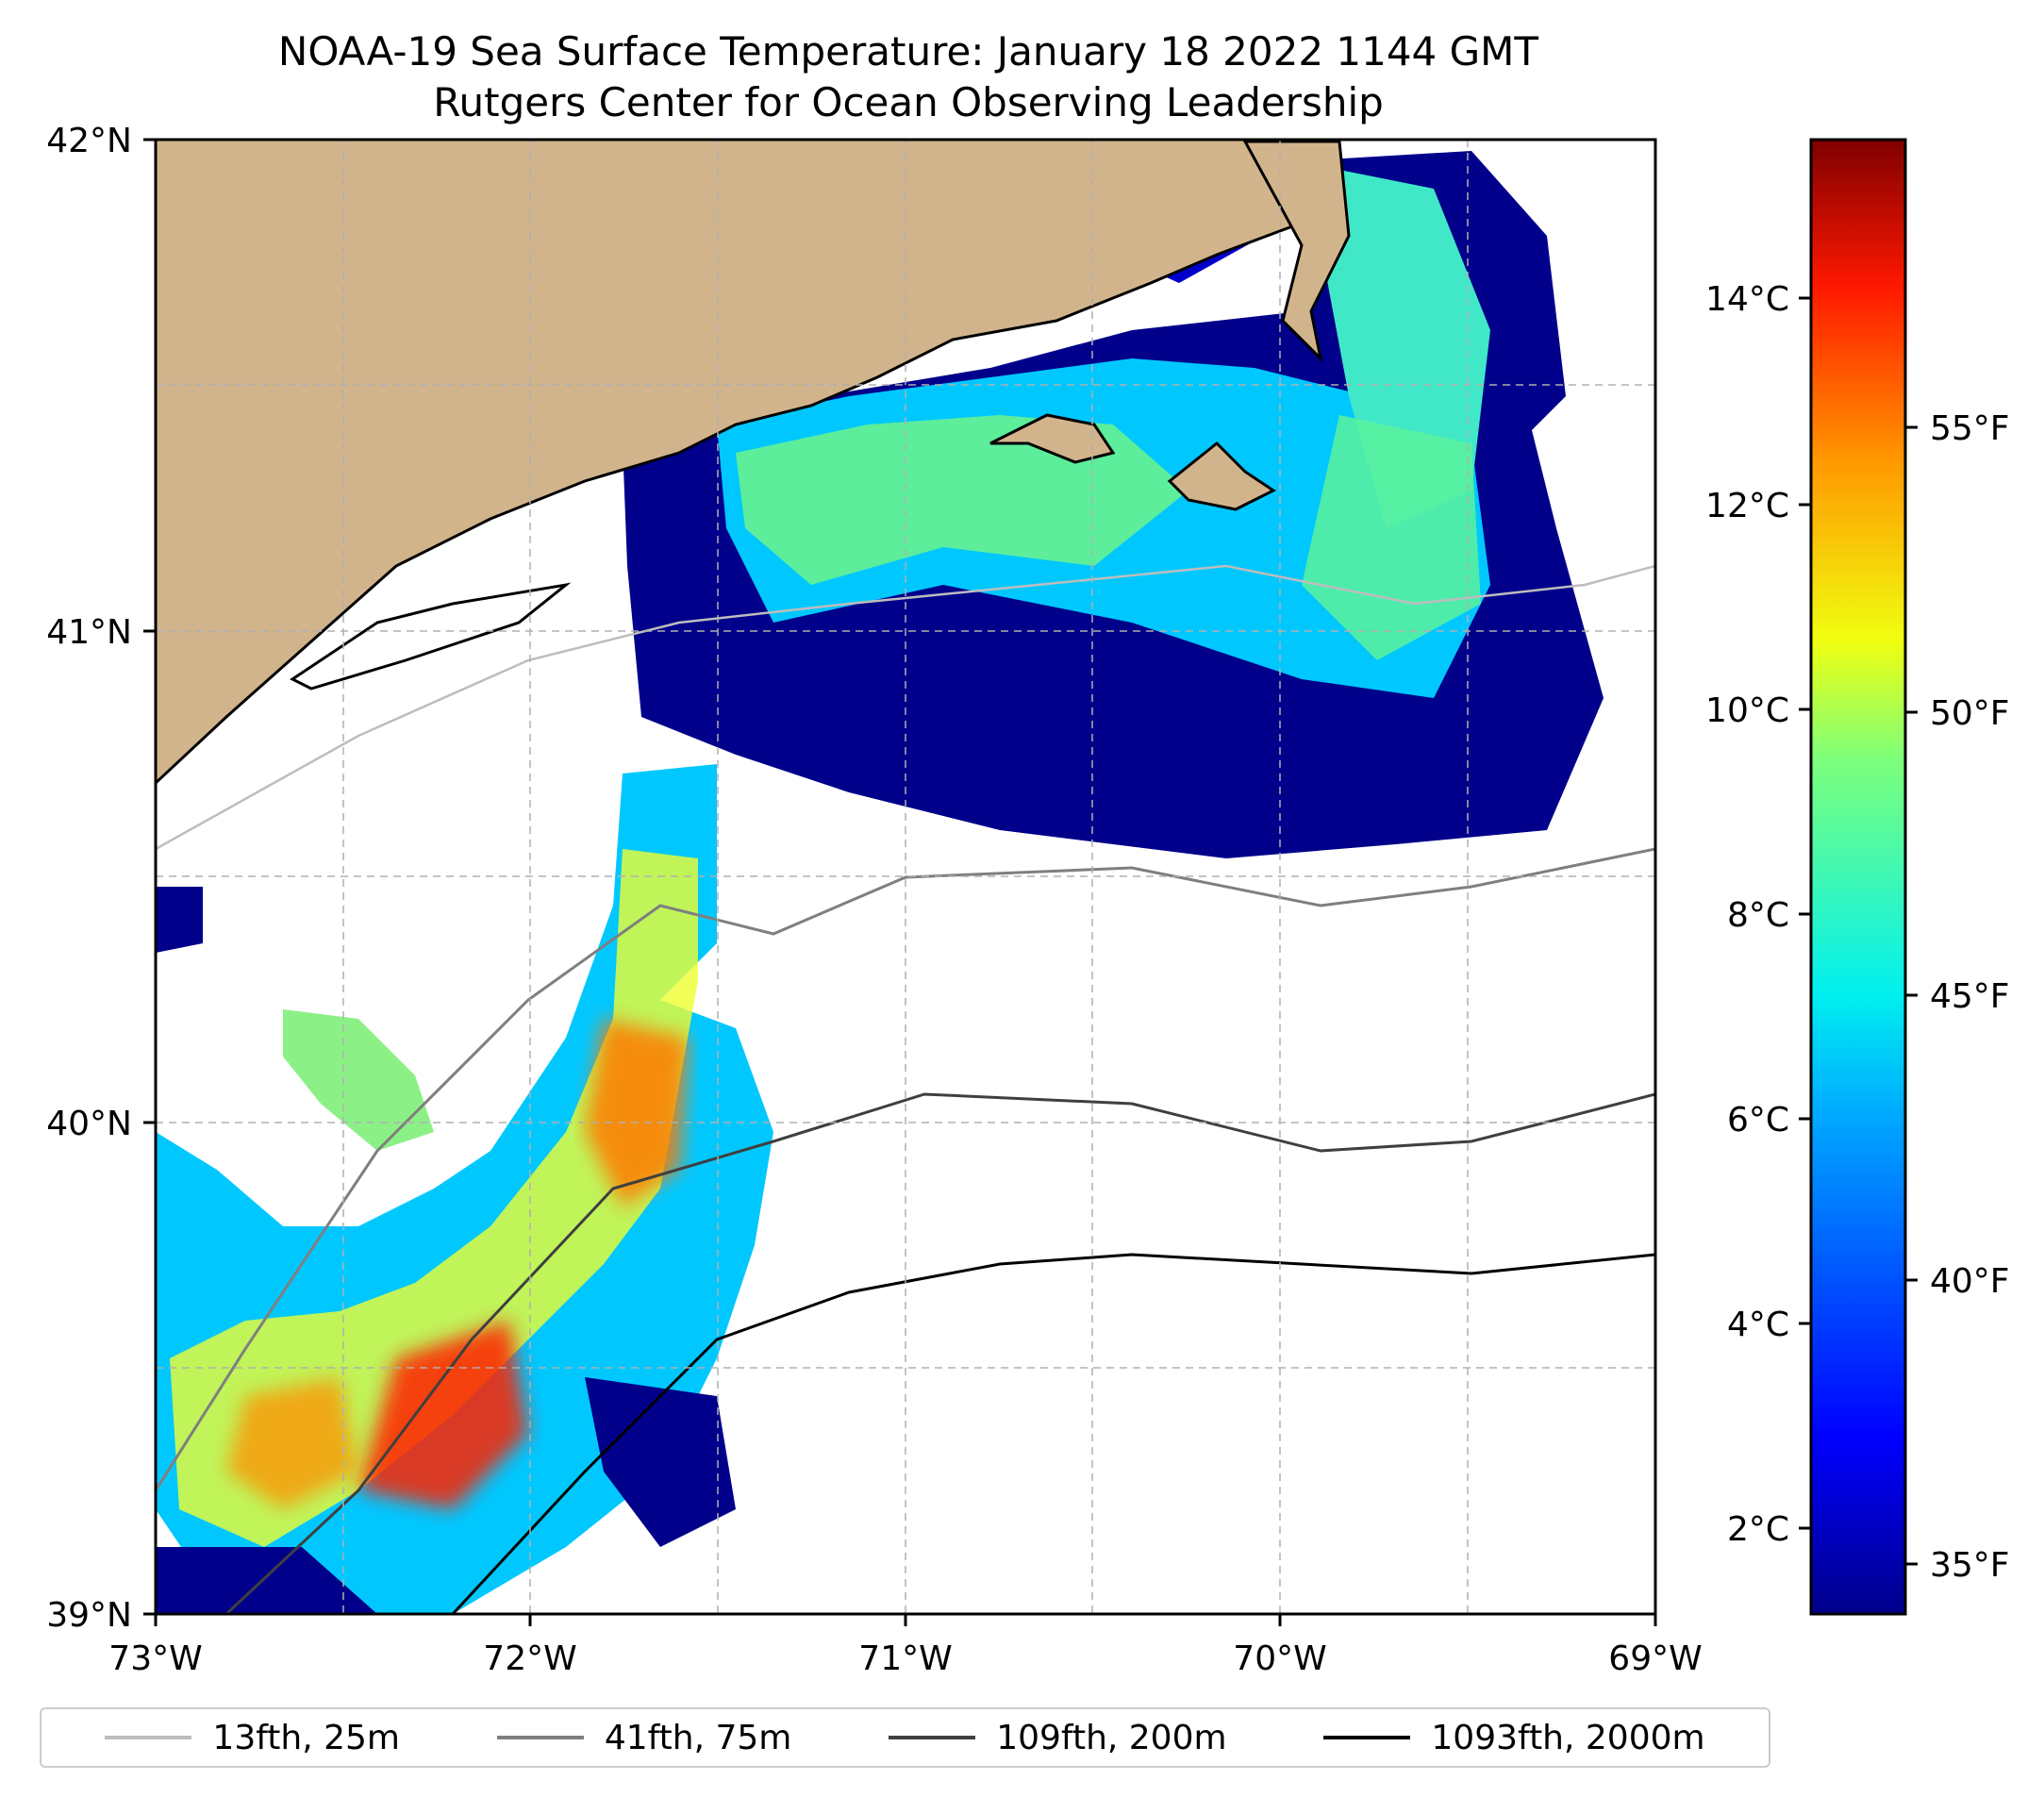  Describe the element at coordinates (1758, 1120) in the screenshot. I see `colorbar-c-label: 6°C` at that location.